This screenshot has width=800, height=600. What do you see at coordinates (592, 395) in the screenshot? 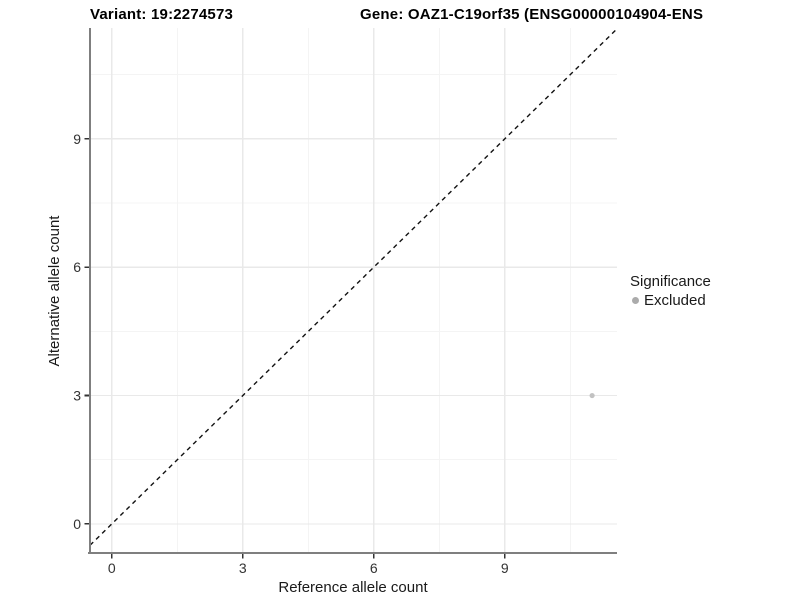
I see `data-point` at bounding box center [592, 395].